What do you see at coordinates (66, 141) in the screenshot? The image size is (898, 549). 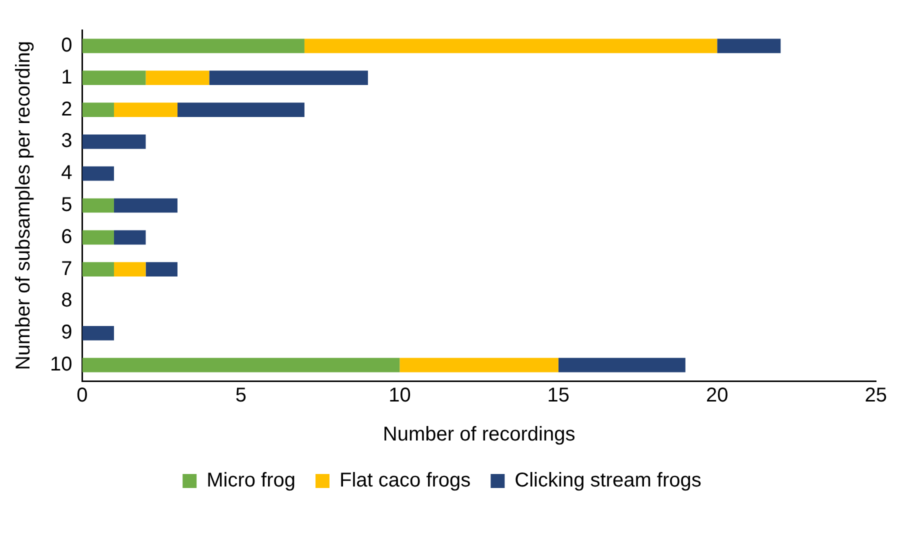 I see `y-tick-label: 3` at bounding box center [66, 141].